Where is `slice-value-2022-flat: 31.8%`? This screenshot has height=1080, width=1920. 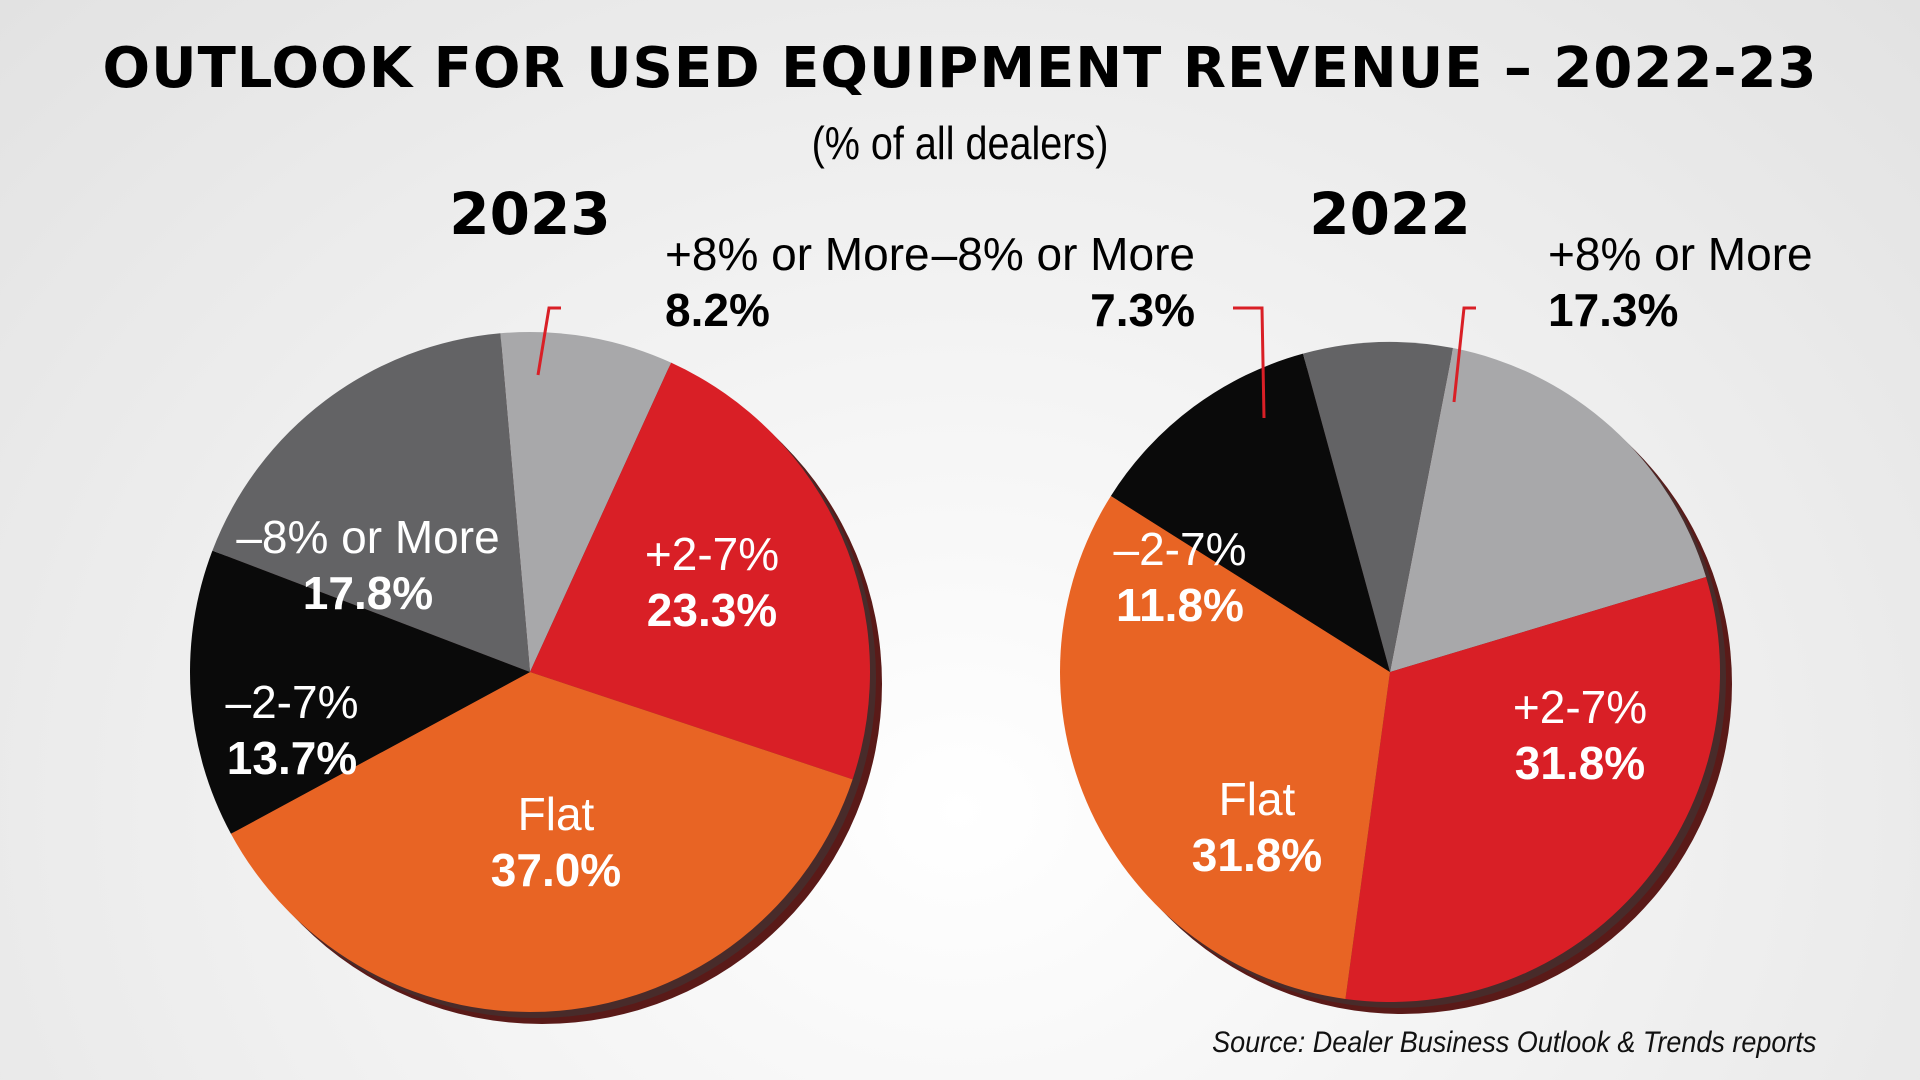 slice-value-2022-flat: 31.8% is located at coordinates (1257, 855).